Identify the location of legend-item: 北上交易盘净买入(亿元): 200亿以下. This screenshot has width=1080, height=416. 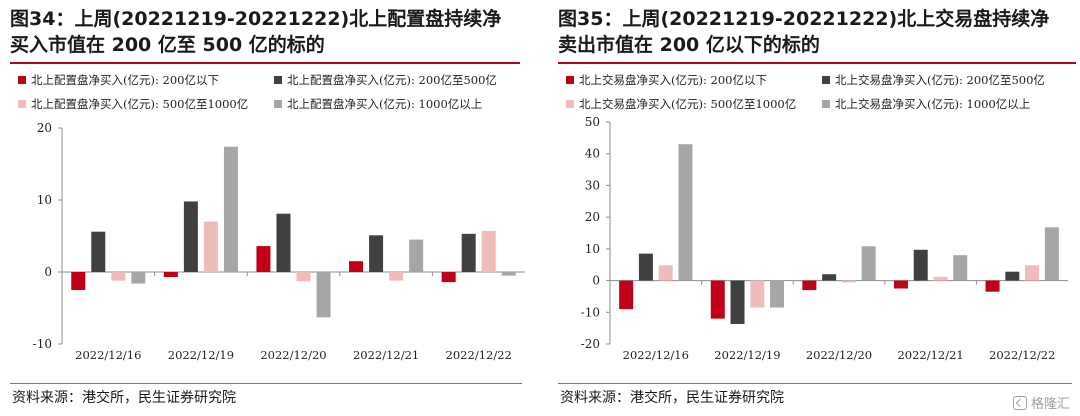
(666, 80).